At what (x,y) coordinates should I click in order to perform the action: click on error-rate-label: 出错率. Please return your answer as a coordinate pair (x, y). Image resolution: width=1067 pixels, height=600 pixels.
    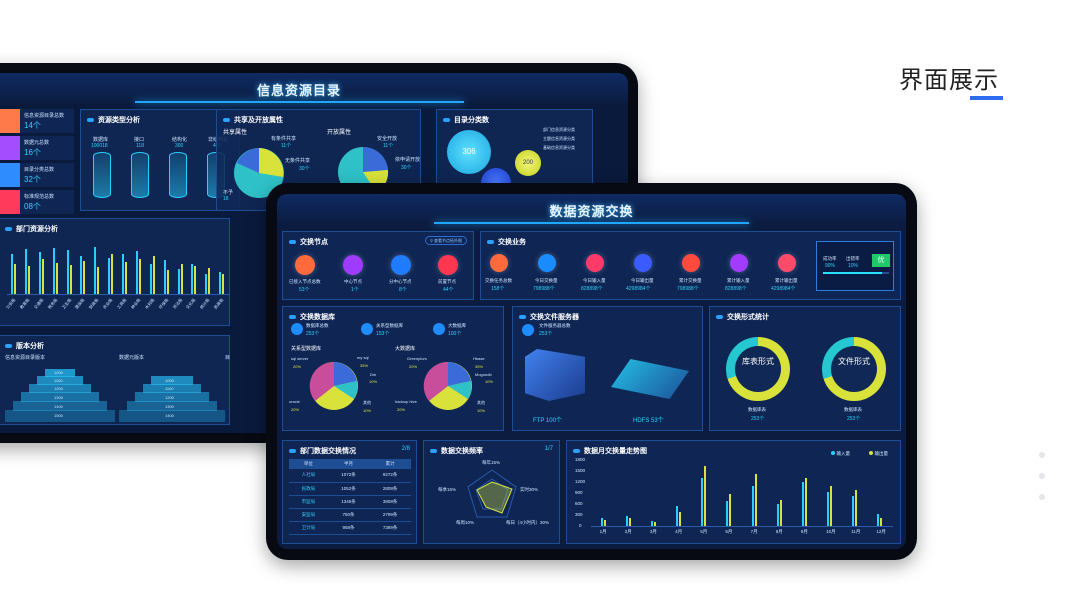
    Looking at the image, I should click on (853, 258).